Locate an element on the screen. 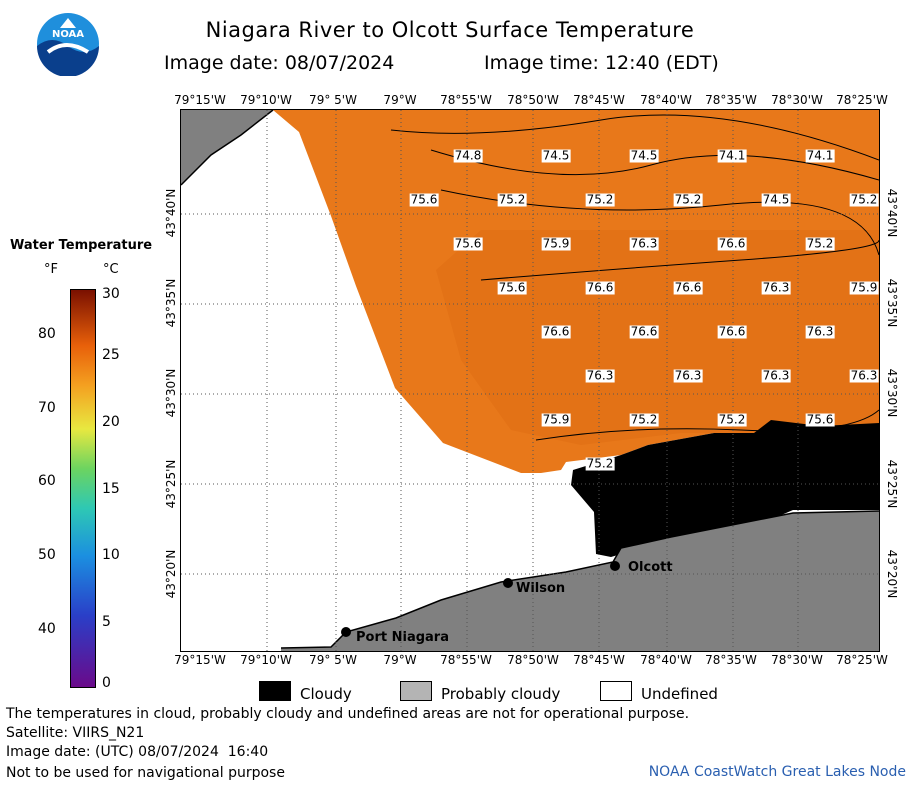  colorbar-c-tick: 0 is located at coordinates (106, 683).